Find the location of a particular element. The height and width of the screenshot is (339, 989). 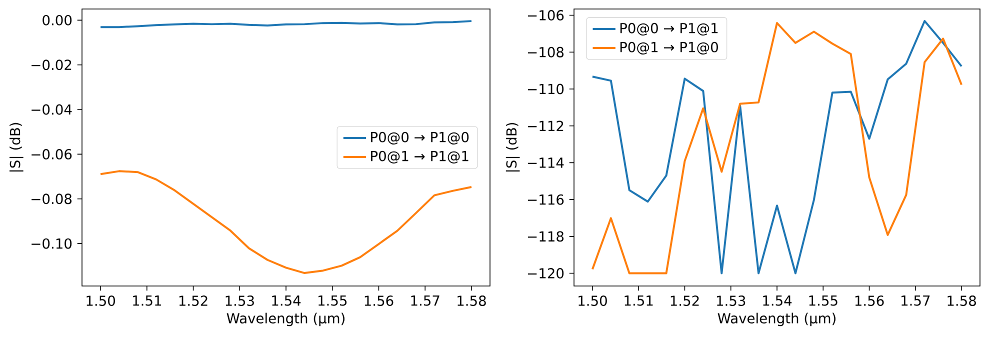

y-tick-label: −112 is located at coordinates (546, 125).